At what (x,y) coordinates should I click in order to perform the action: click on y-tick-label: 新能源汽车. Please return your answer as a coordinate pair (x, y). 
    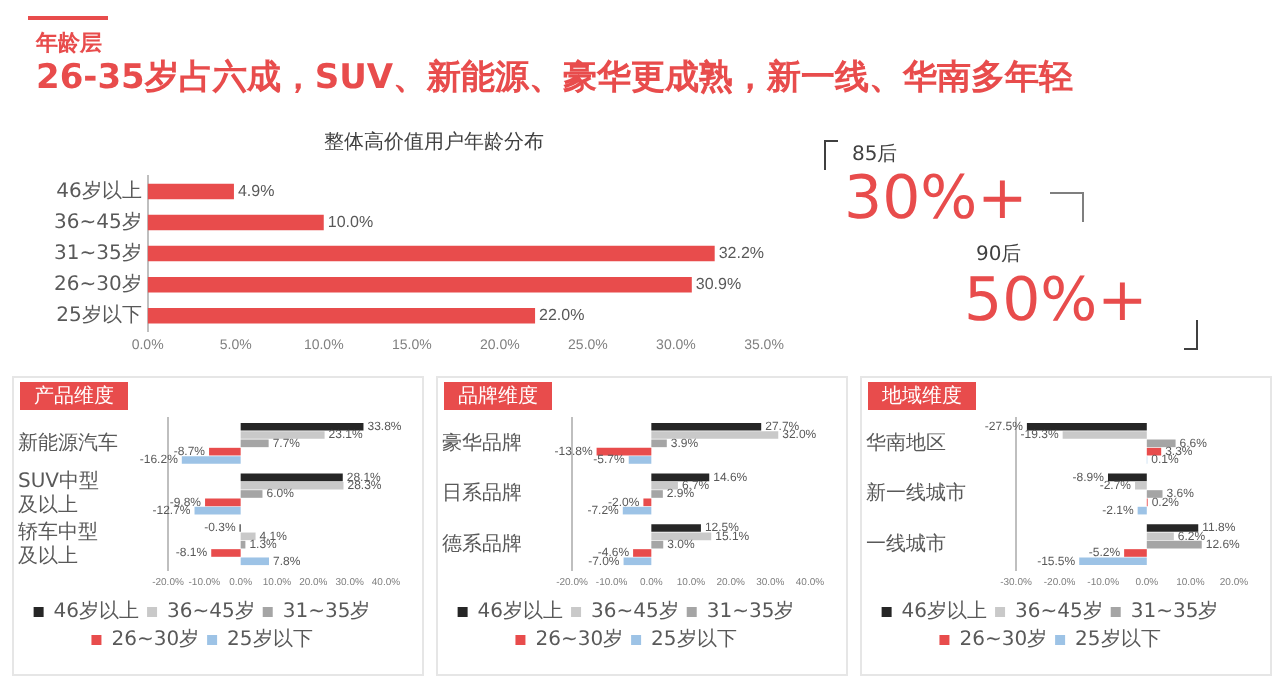
    Looking at the image, I should click on (68, 442).